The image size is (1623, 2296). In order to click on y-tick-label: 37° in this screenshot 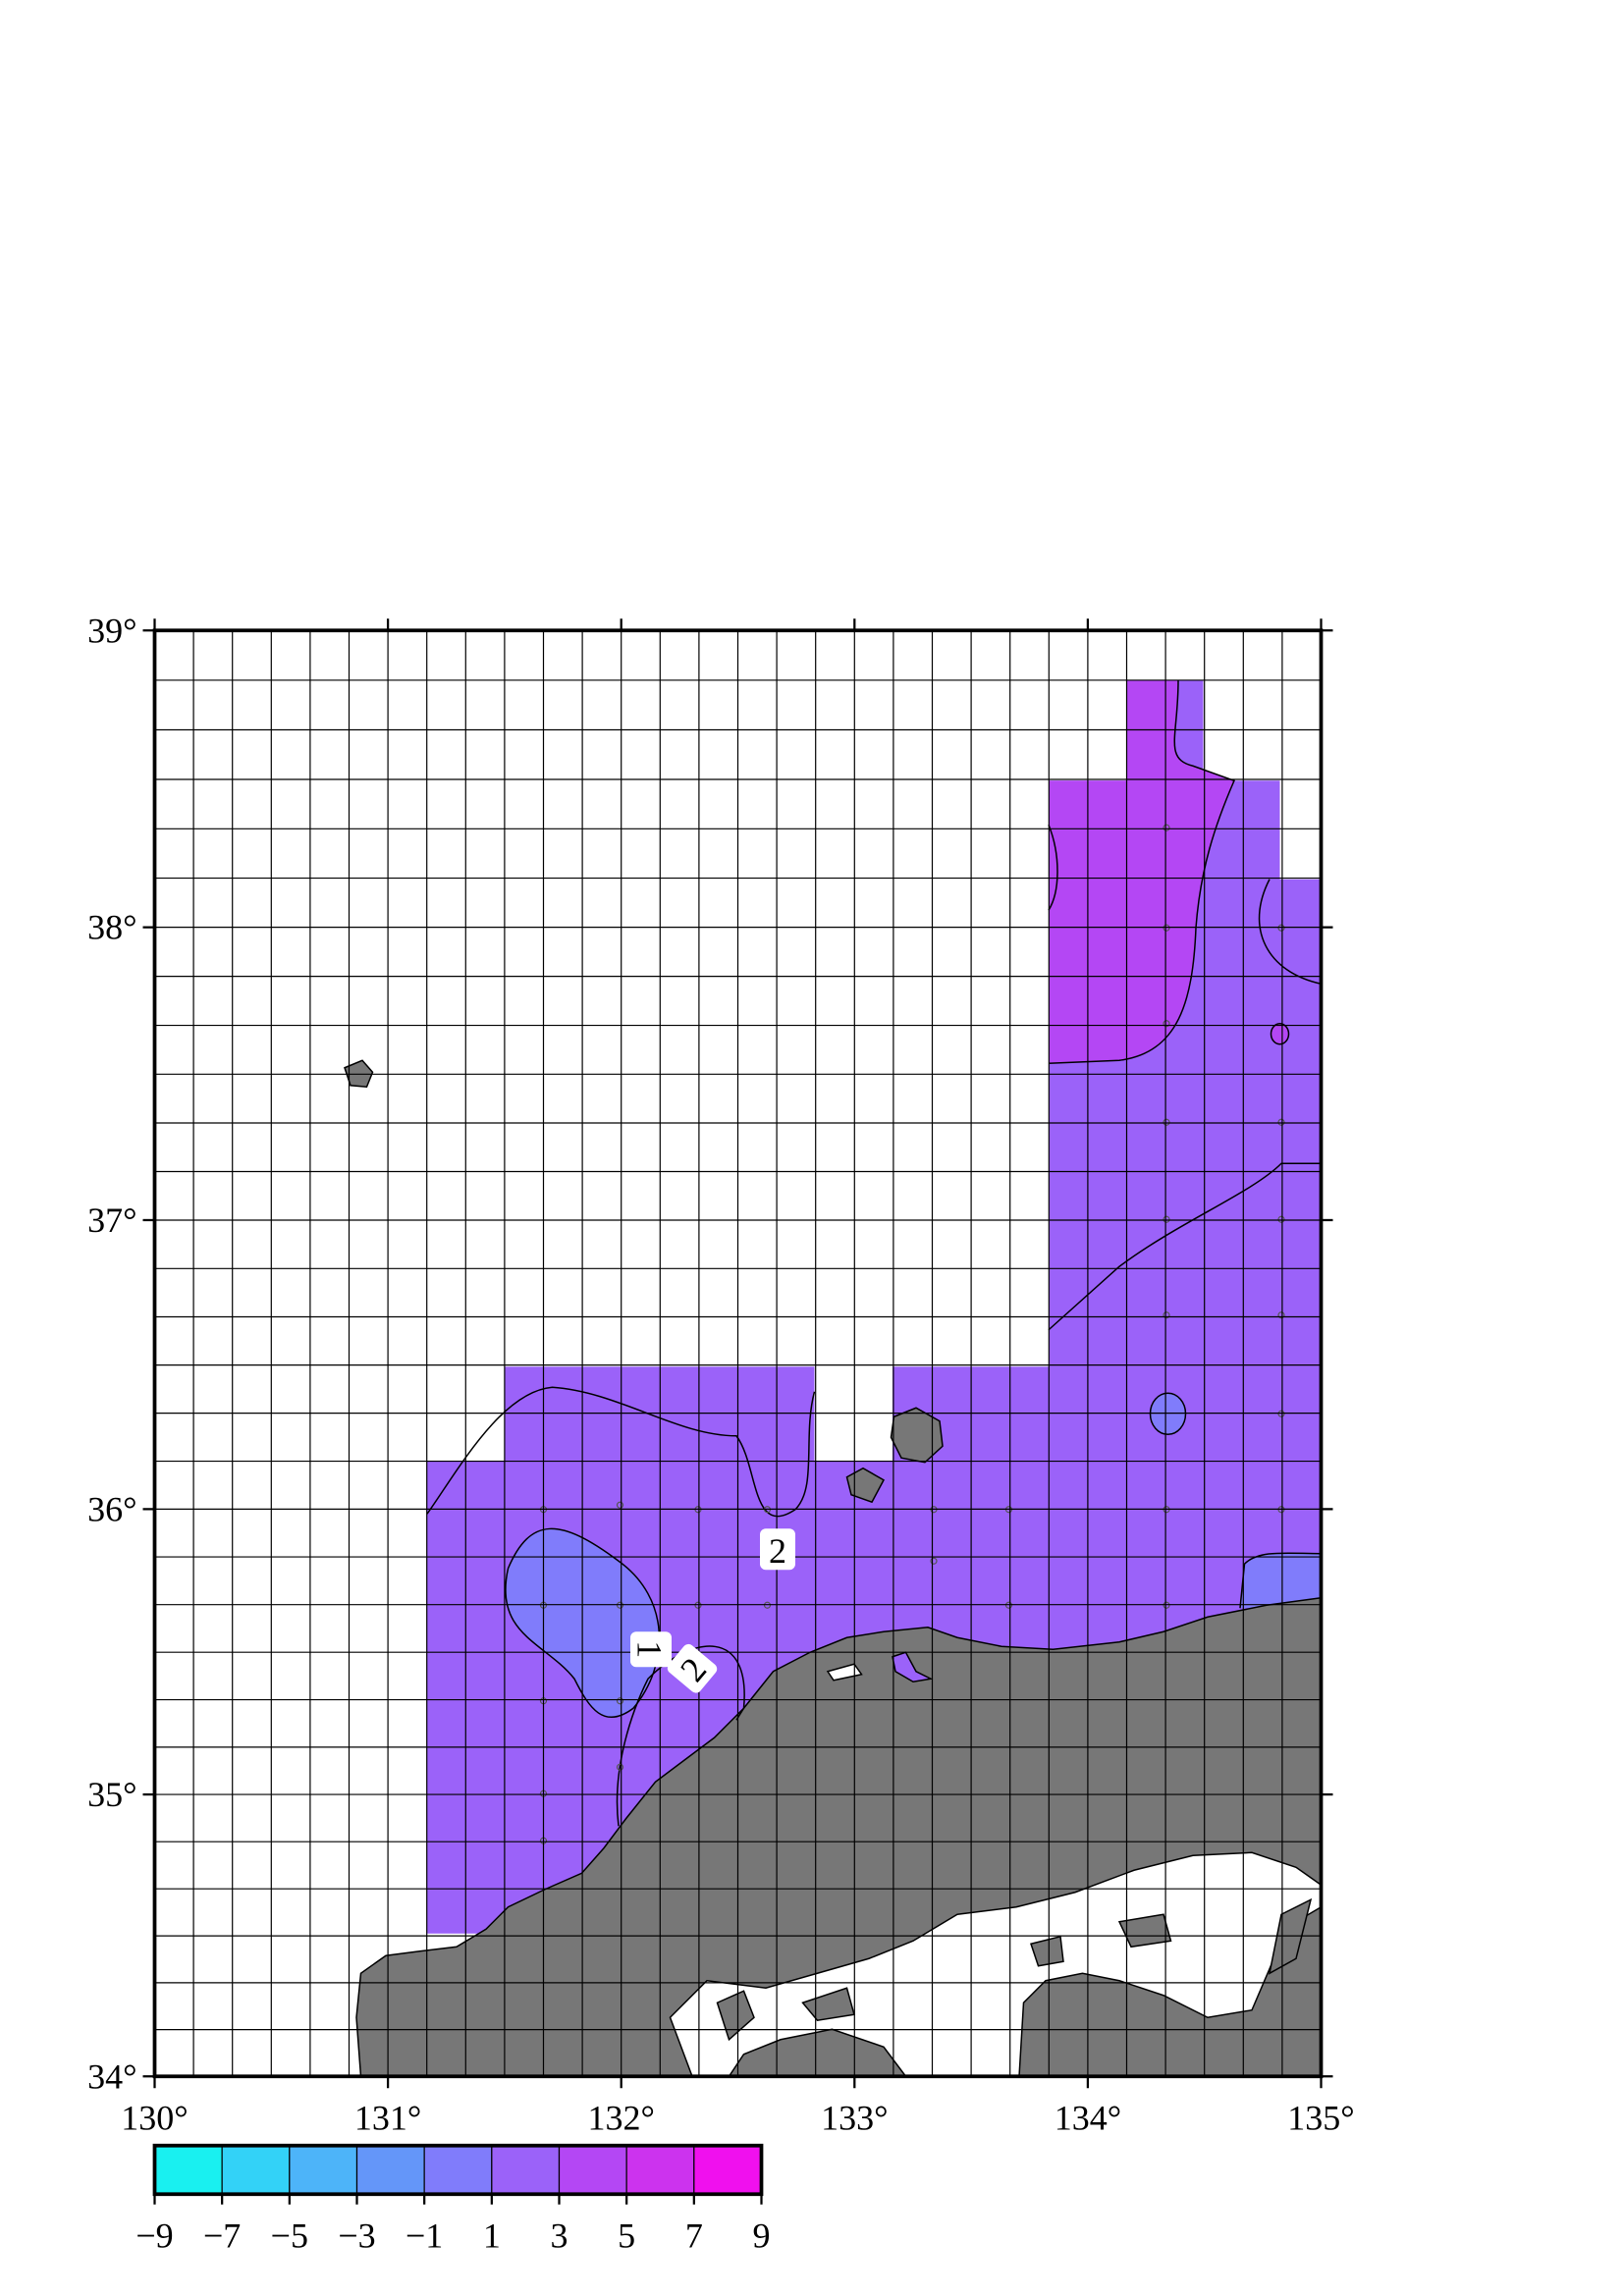, I will do `click(111, 1220)`.